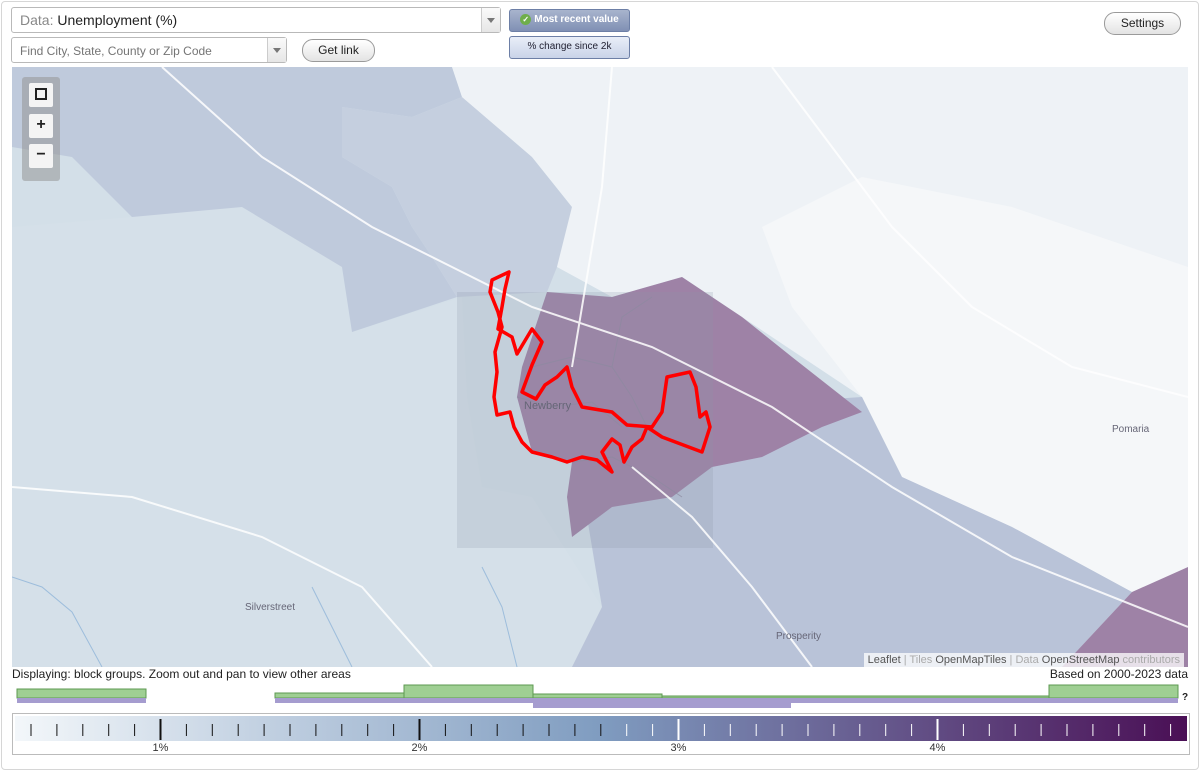 The height and width of the screenshot is (771, 1200). Describe the element at coordinates (1151, 660) in the screenshot. I see `attribution-contributors: contributors` at that location.